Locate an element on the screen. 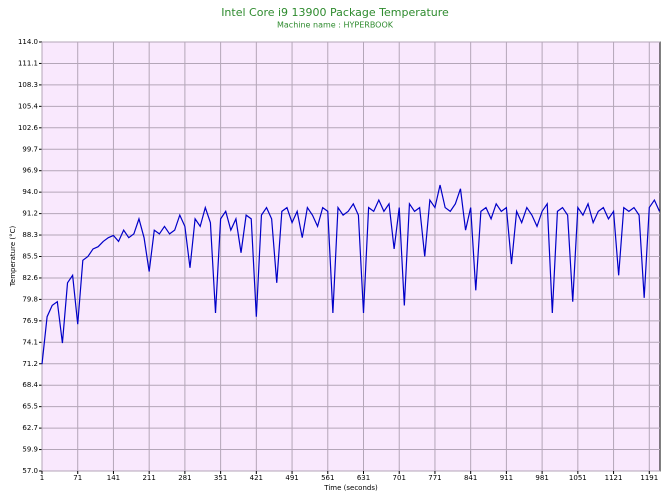 Image resolution: width=670 pixels, height=503 pixels. y-tick-label: 94.0 is located at coordinates (30, 192).